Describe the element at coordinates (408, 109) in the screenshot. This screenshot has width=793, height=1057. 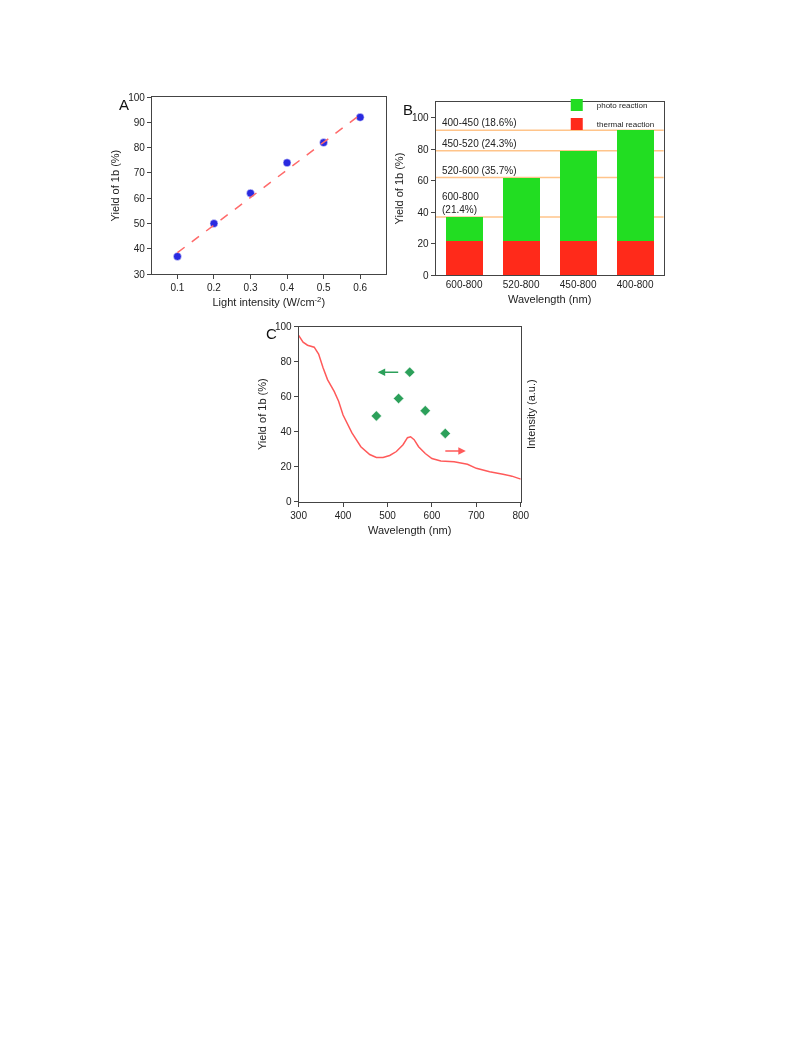
I see `chart-title: B` at that location.